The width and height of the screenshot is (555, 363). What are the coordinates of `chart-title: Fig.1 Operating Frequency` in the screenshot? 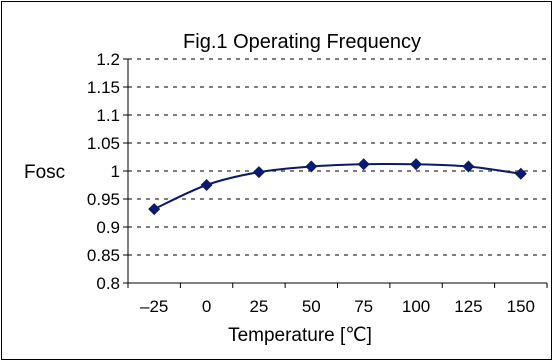 It's located at (302, 42).